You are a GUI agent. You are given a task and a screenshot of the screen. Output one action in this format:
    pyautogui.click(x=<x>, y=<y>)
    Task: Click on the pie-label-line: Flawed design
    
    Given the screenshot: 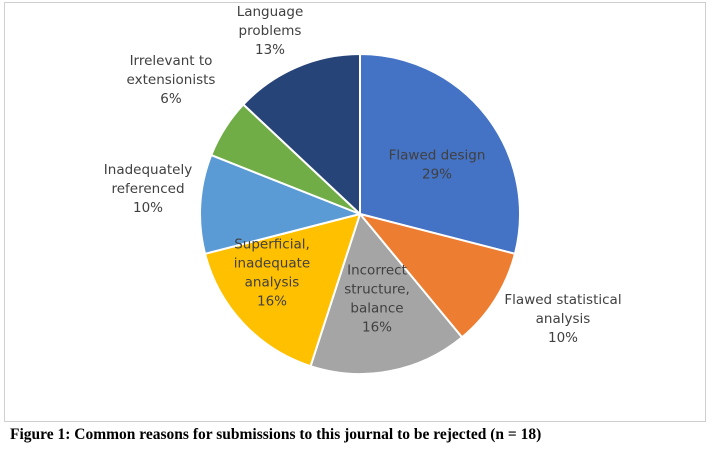 What is the action you would take?
    pyautogui.click(x=437, y=156)
    